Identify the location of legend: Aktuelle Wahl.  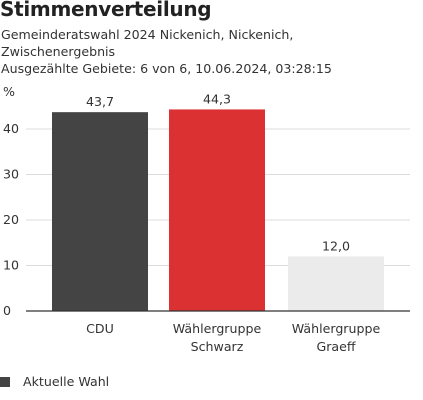
(54, 381).